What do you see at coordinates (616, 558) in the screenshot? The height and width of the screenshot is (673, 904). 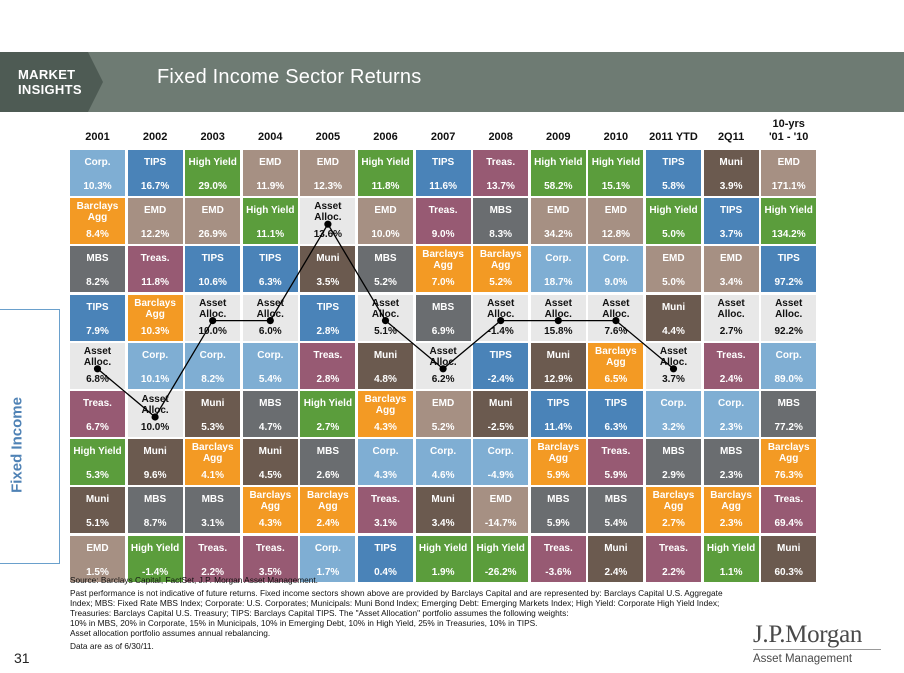 I see `sector-cell-muni: Muni 2.4%` at bounding box center [616, 558].